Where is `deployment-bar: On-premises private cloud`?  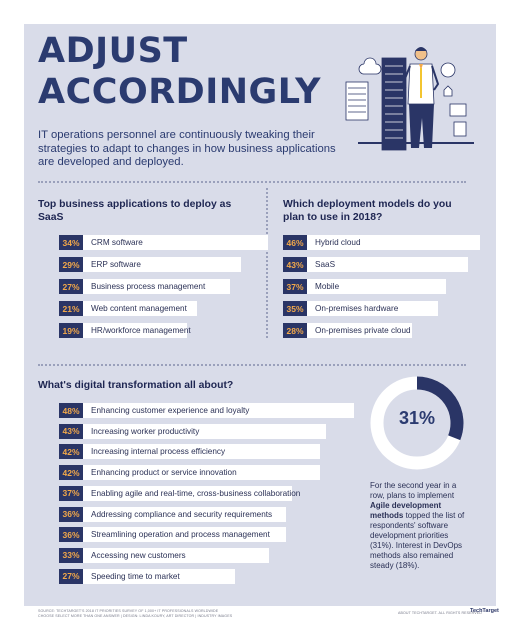
deployment-bar: On-premises private cloud is located at coordinates (359, 330).